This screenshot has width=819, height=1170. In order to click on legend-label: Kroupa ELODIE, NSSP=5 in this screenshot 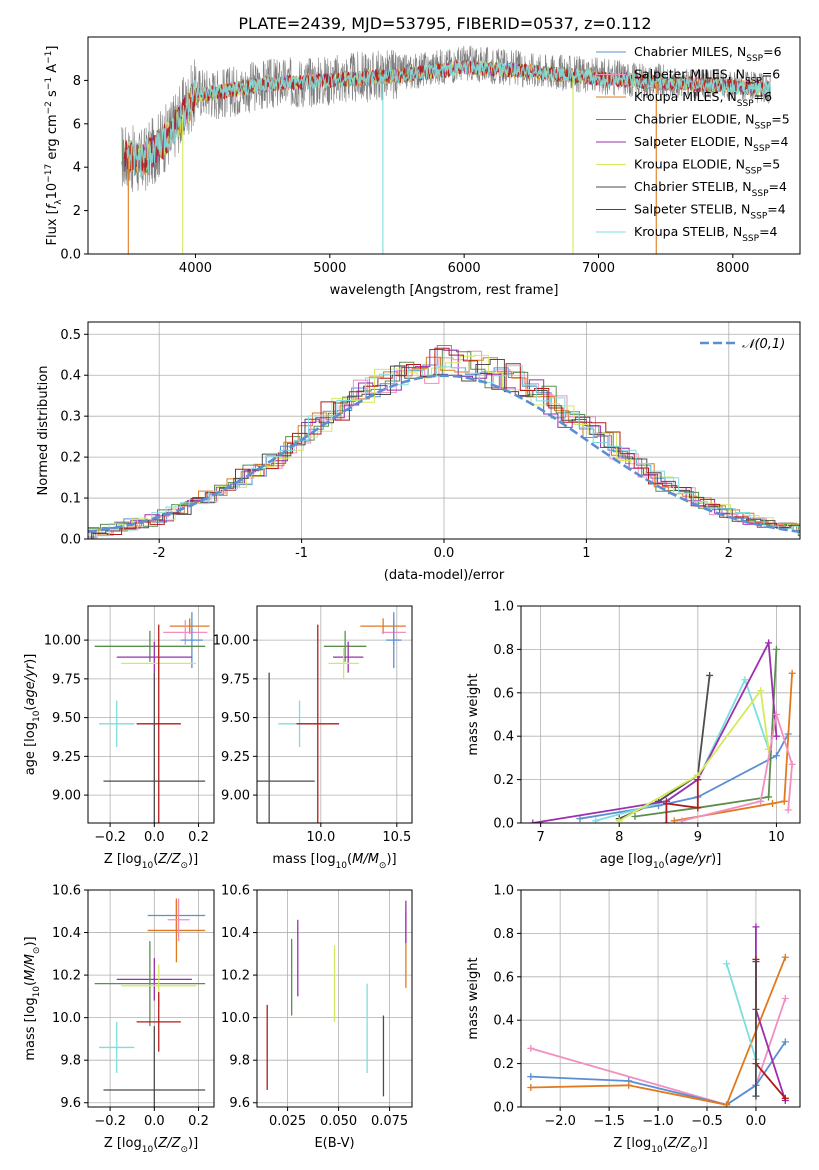, I will do `click(707, 167)`.